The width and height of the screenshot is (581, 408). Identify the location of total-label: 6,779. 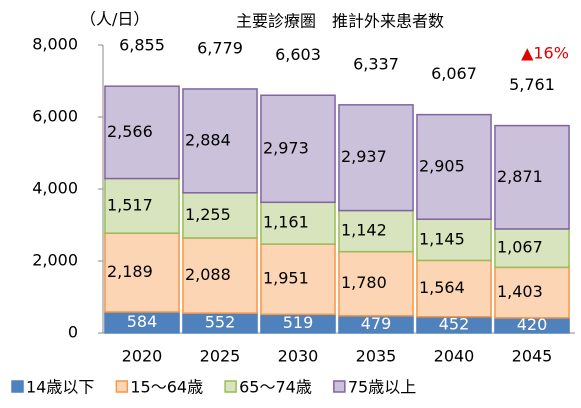
(220, 47).